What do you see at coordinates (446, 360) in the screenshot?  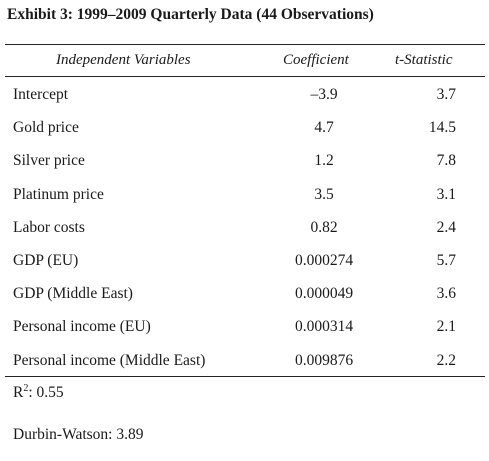 I see `row-t-statistic: 2.2` at bounding box center [446, 360].